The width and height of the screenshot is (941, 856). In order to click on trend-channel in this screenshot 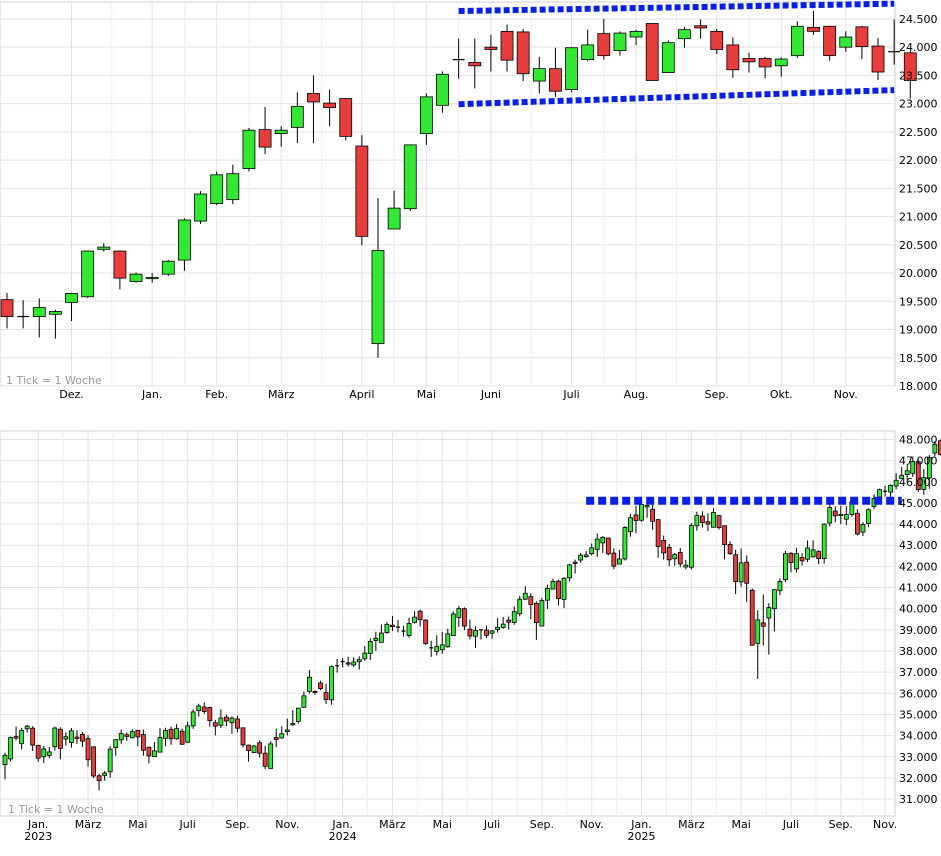, I will do `click(676, 54)`.